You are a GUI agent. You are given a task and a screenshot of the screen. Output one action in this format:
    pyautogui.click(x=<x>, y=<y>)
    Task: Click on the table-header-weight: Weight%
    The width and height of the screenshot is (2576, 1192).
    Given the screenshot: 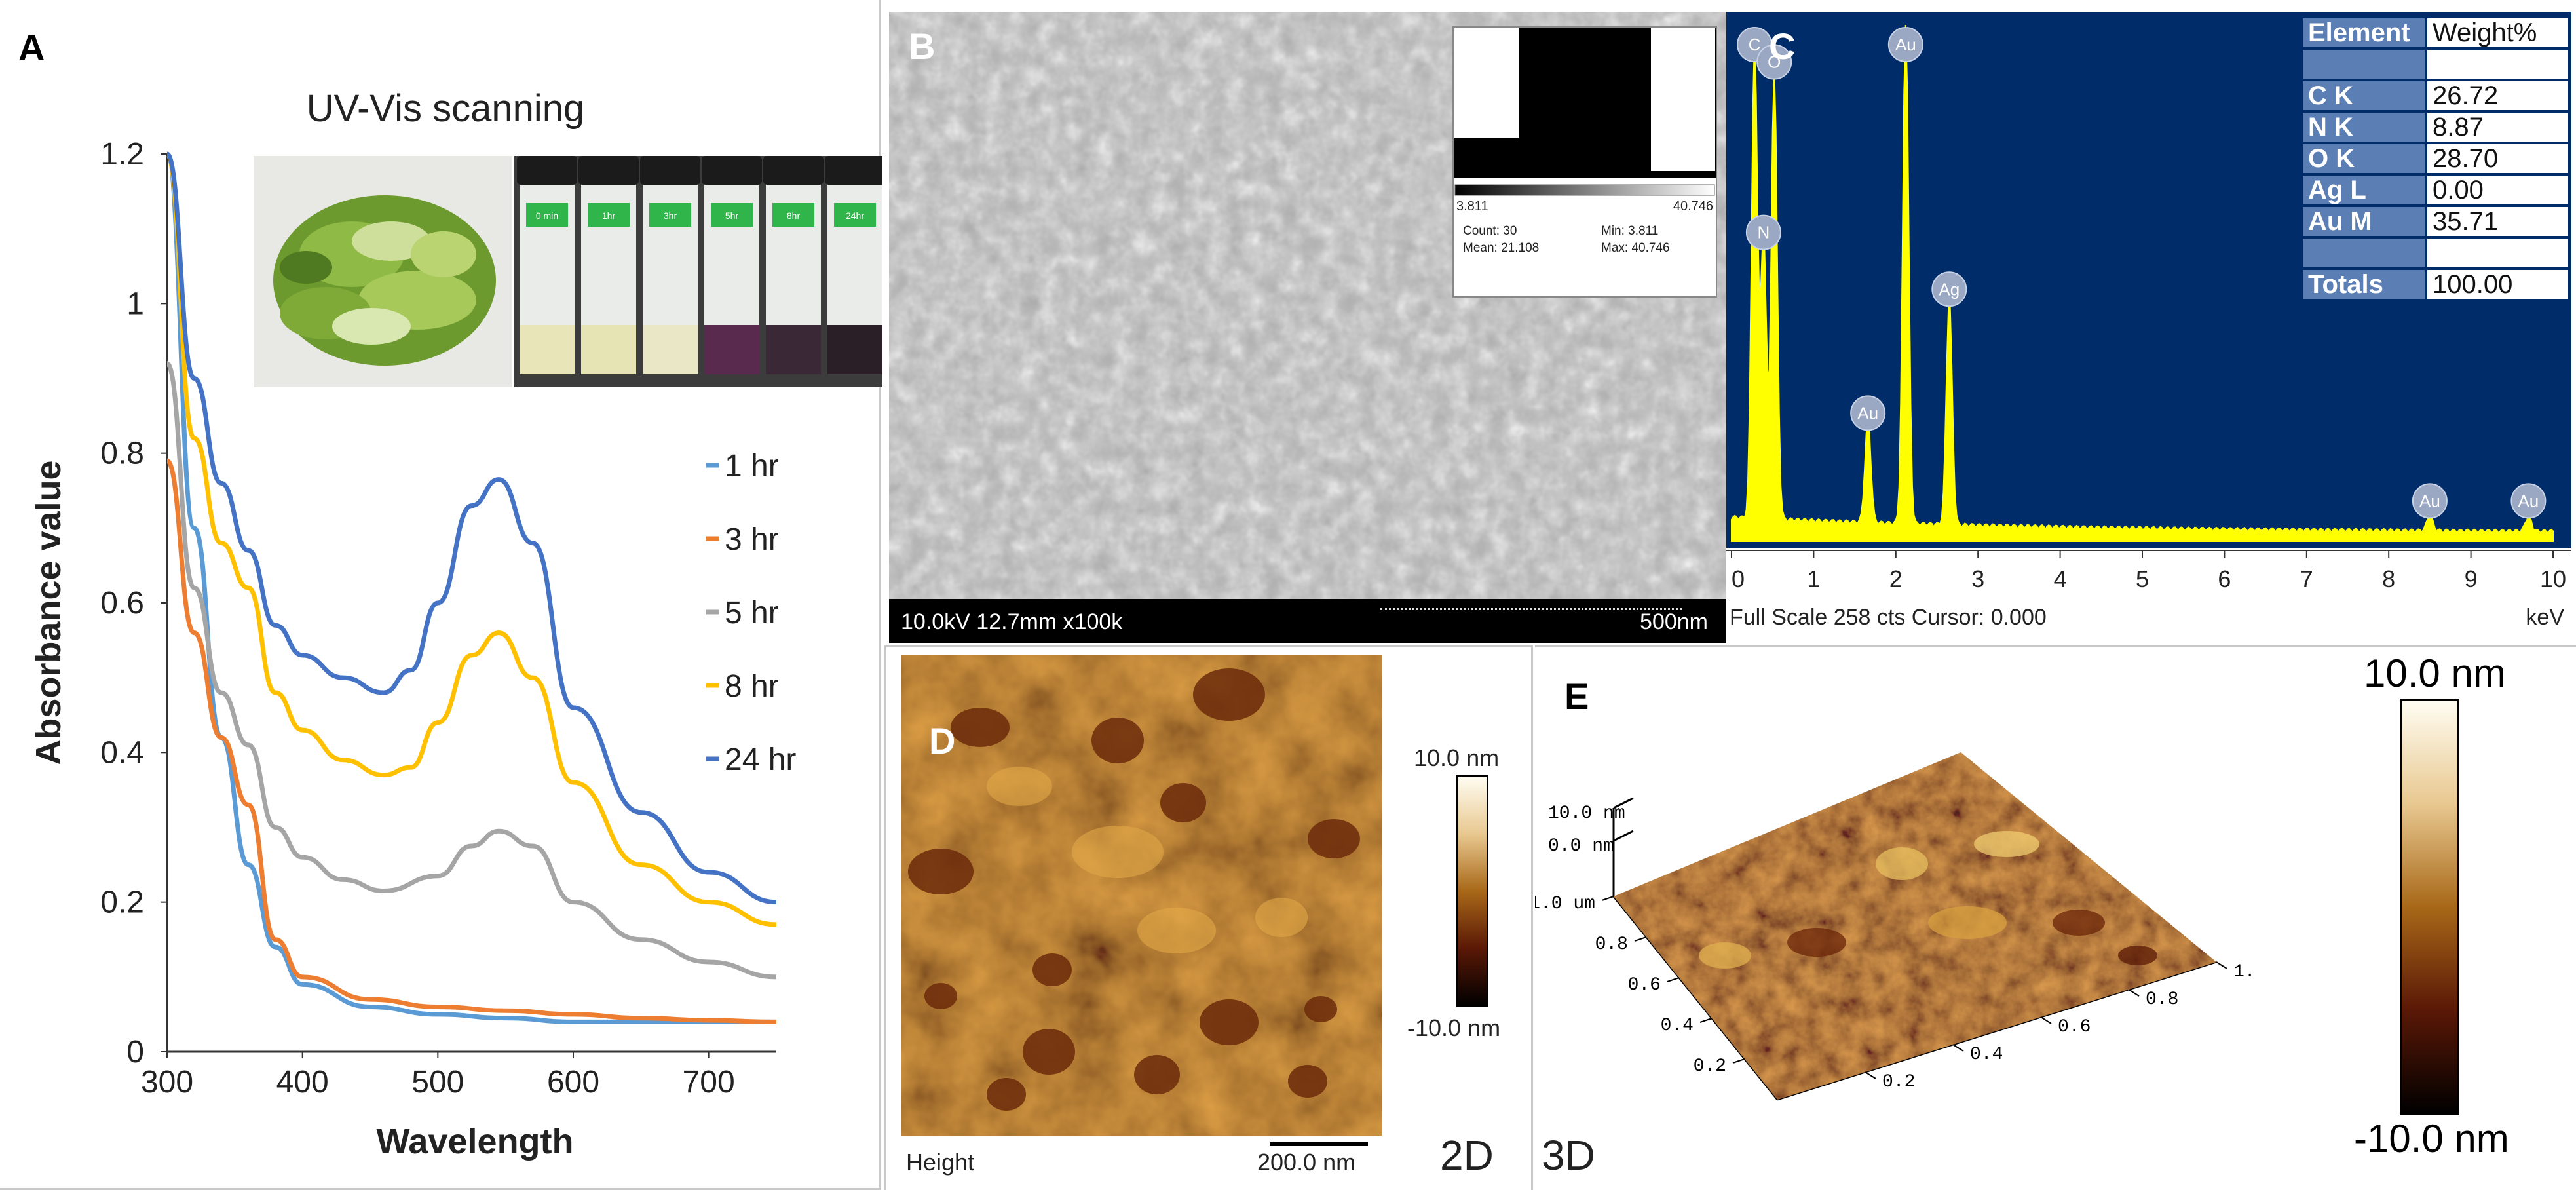 What is the action you would take?
    pyautogui.click(x=2497, y=32)
    